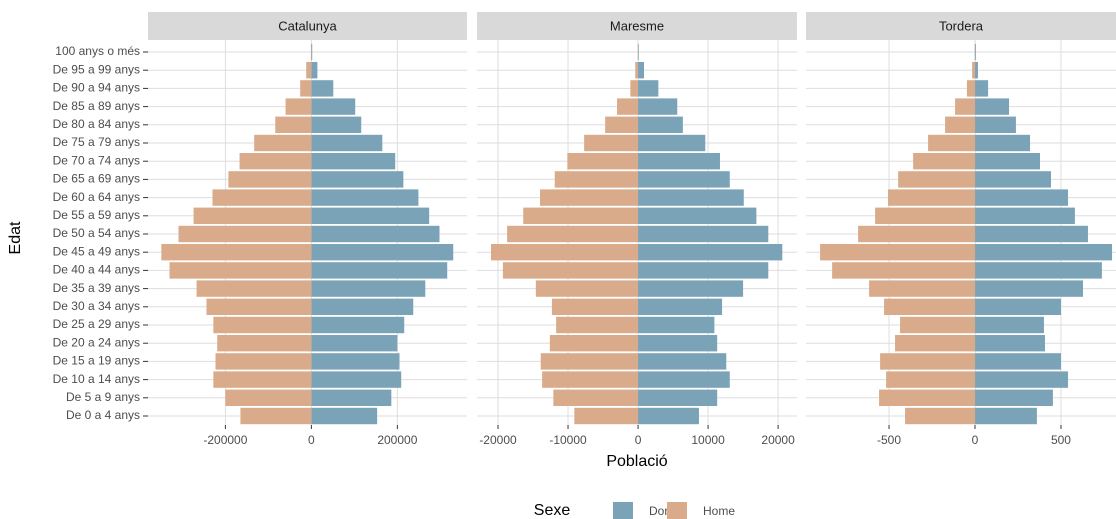 This screenshot has height=519, width=1116. What do you see at coordinates (225, 440) in the screenshot?
I see `x-tick-label: -200000` at bounding box center [225, 440].